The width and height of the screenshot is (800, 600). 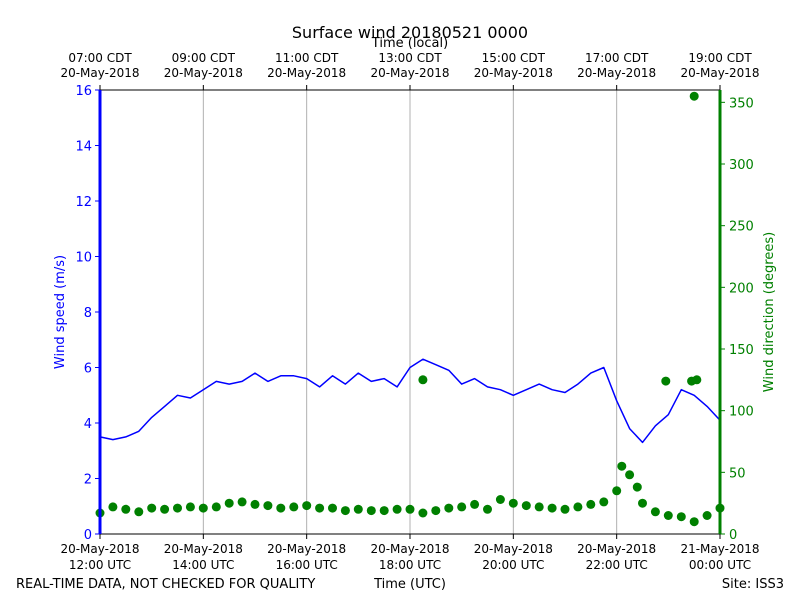 I want to click on y-right-tick-label: 0, so click(x=733, y=535).